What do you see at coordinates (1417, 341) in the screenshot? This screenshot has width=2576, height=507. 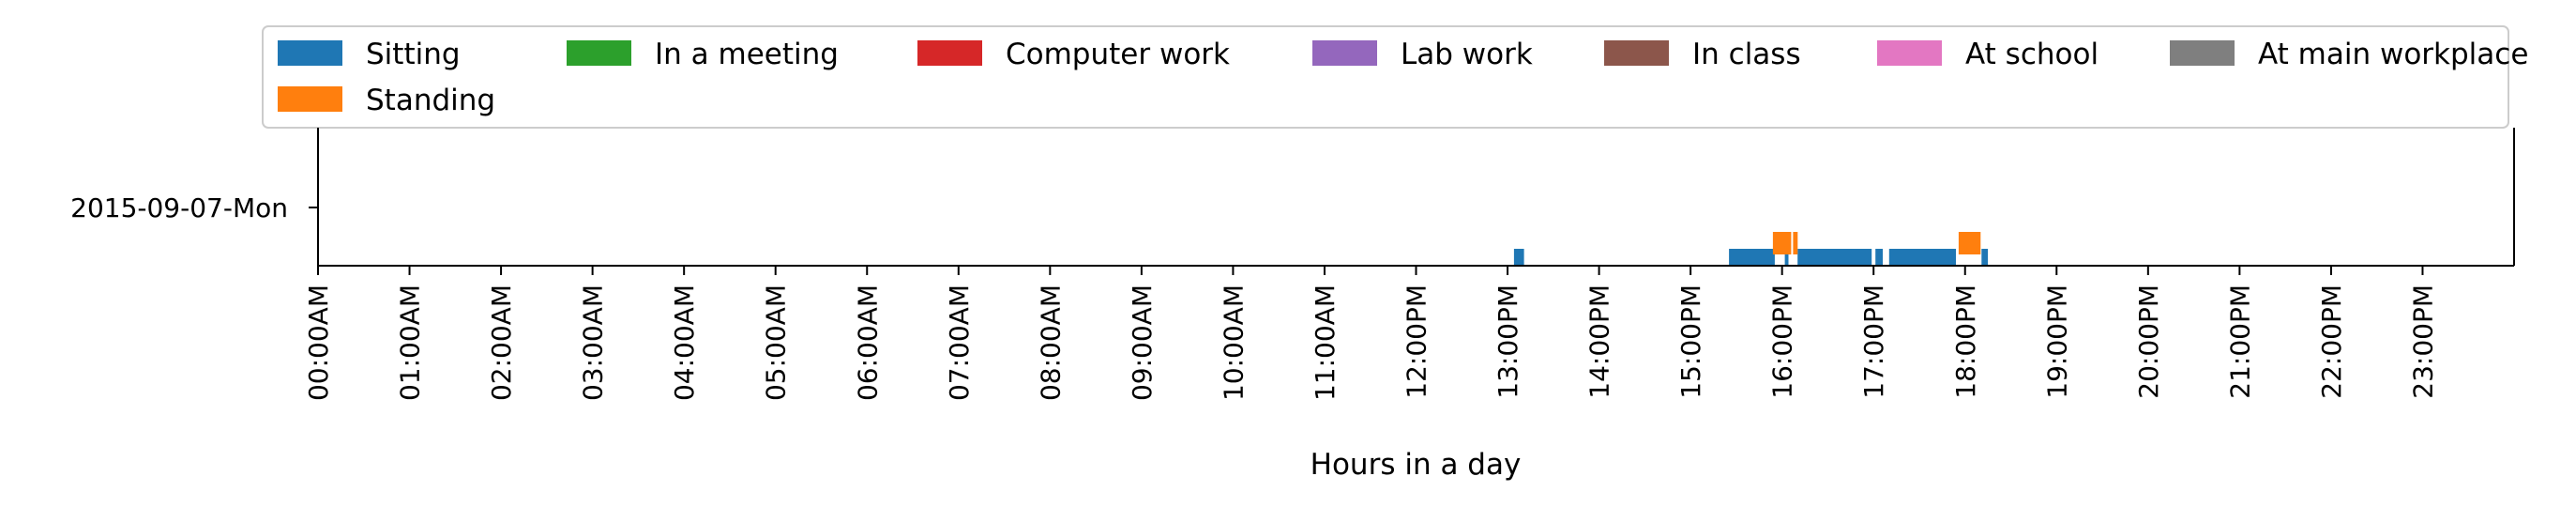 I see `x-tick-label: 12:00PM` at bounding box center [1417, 341].